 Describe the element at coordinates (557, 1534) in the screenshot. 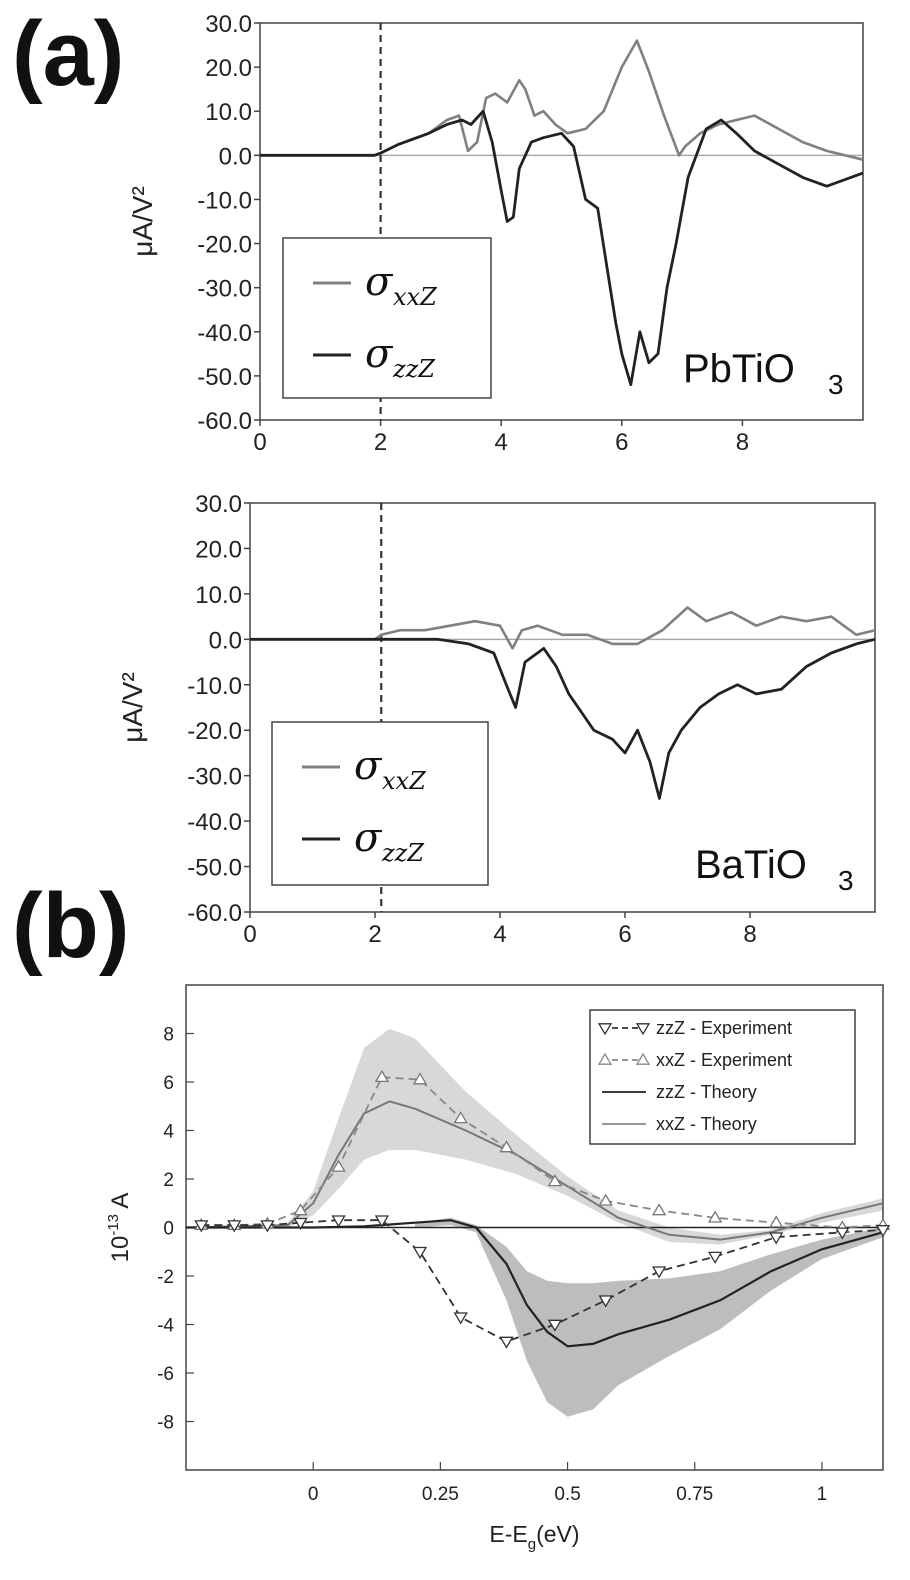

I see `x-axis-label-unit: (eV)` at that location.